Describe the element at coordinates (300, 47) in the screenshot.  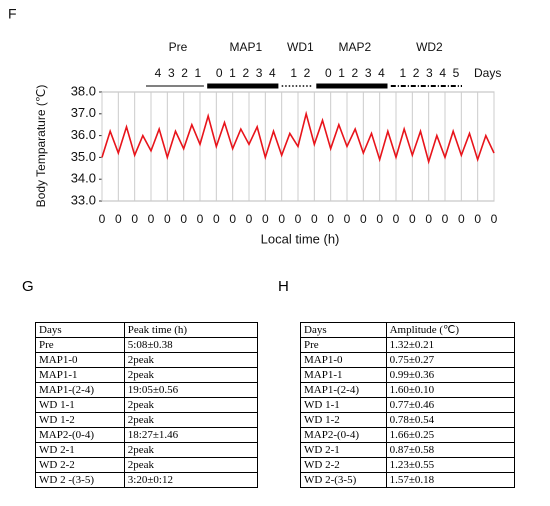
I see `phase-label: WD1` at that location.